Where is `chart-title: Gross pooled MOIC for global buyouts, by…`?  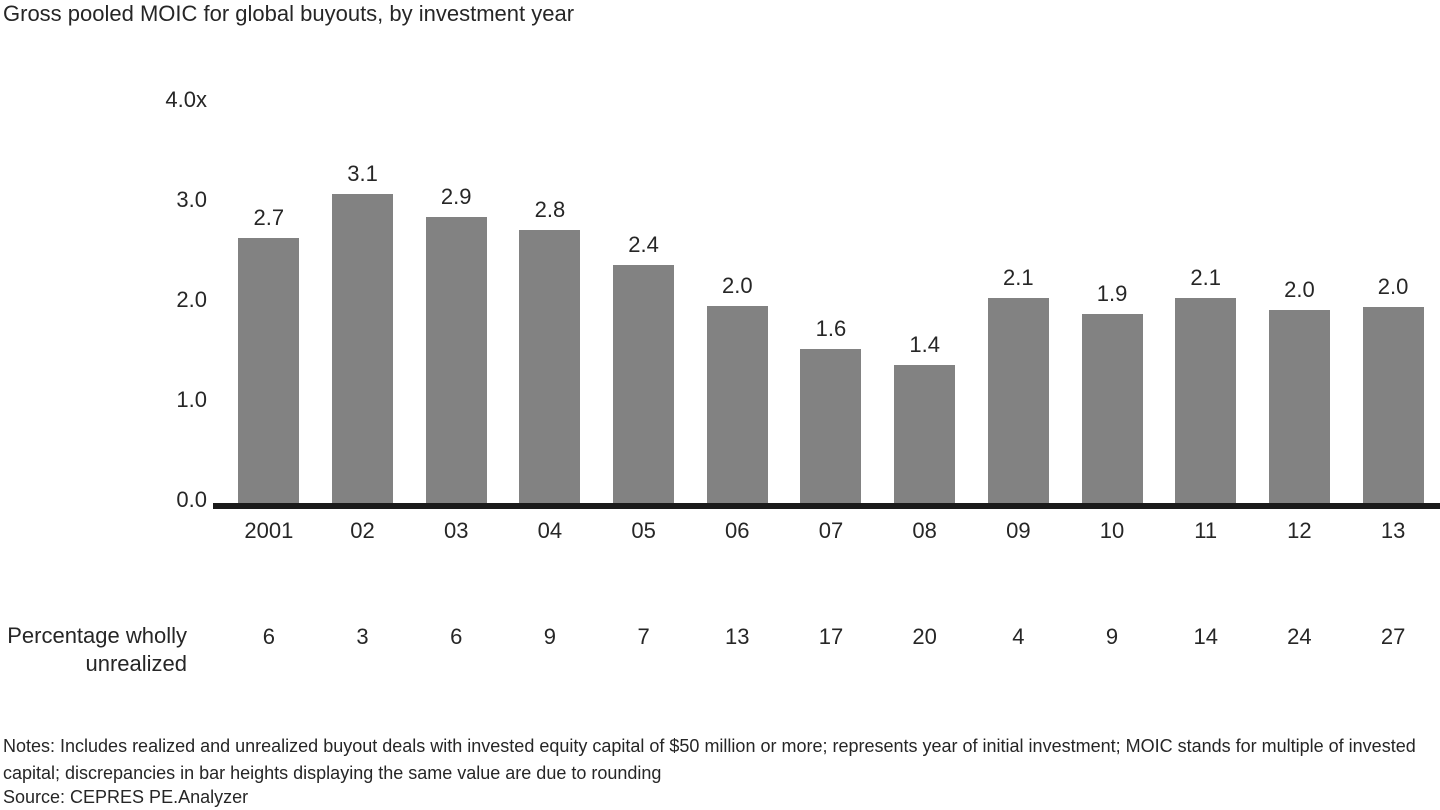
chart-title: Gross pooled MOIC for global buyouts, by… is located at coordinates (289, 13).